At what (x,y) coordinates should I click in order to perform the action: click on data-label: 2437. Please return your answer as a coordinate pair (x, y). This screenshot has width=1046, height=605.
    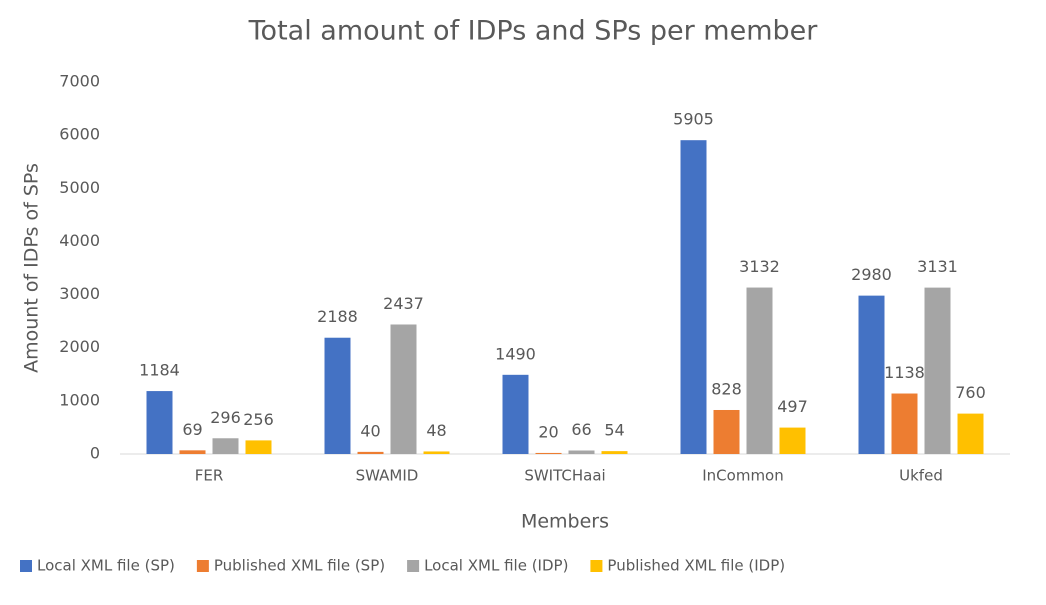
    Looking at the image, I should click on (403, 303).